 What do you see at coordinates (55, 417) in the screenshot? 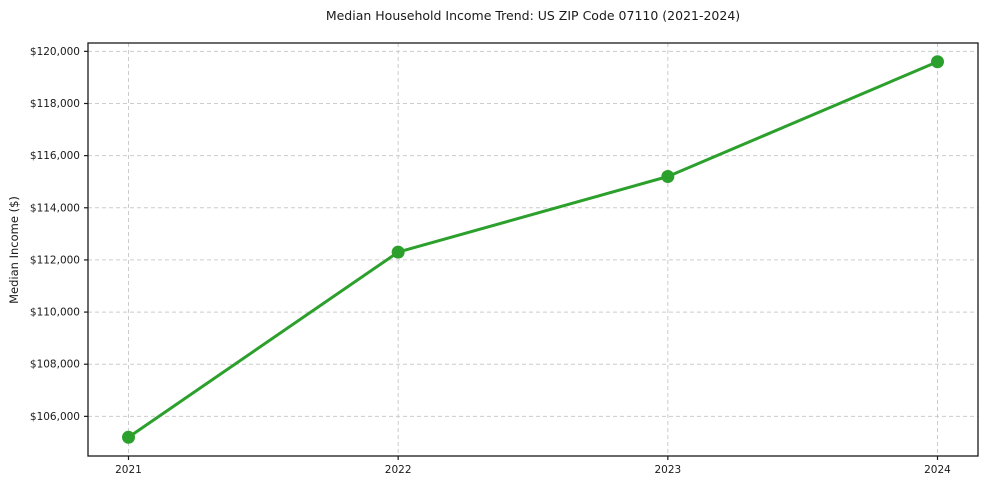
I see `y-tick-label: $106,000` at bounding box center [55, 417].